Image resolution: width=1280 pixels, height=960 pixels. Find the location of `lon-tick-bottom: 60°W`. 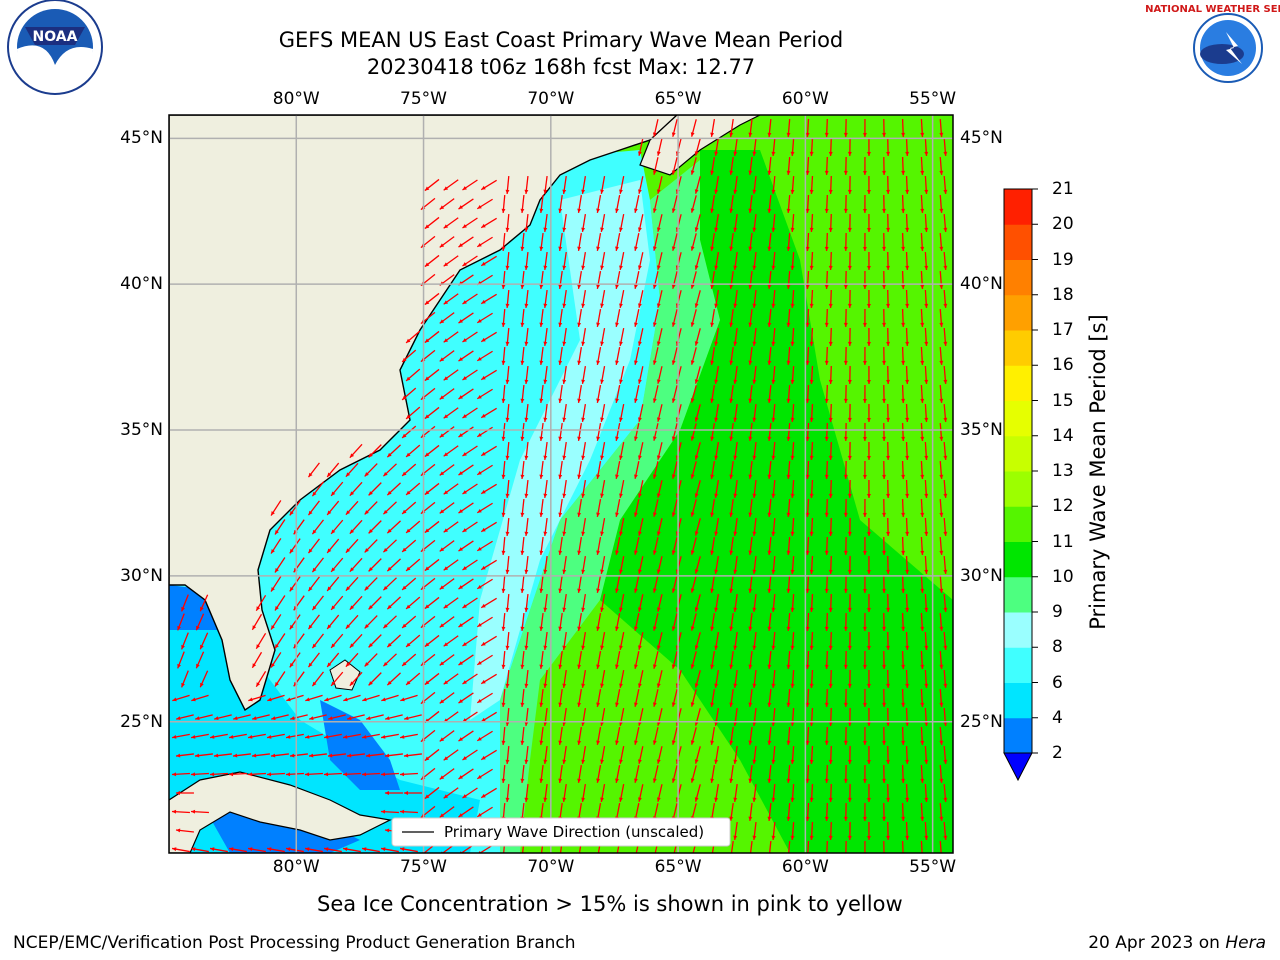

lon-tick-bottom: 60°W is located at coordinates (805, 867).